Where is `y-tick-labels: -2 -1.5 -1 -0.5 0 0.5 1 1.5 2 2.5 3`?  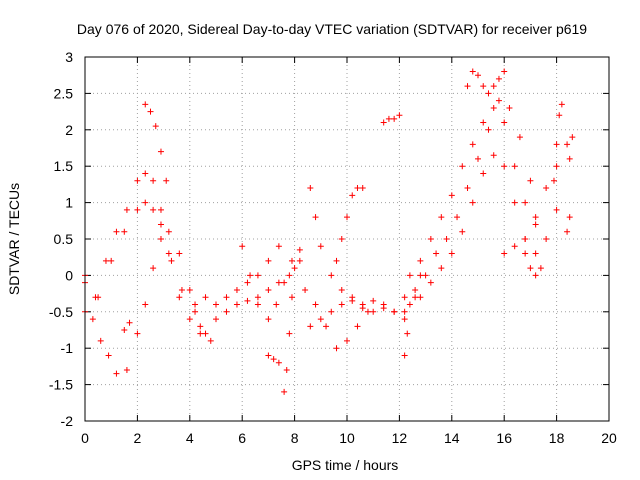
y-tick-labels: -2 -1.5 -1 -0.5 0 0.5 1 1.5 2 2.5 3 is located at coordinates (61, 239).